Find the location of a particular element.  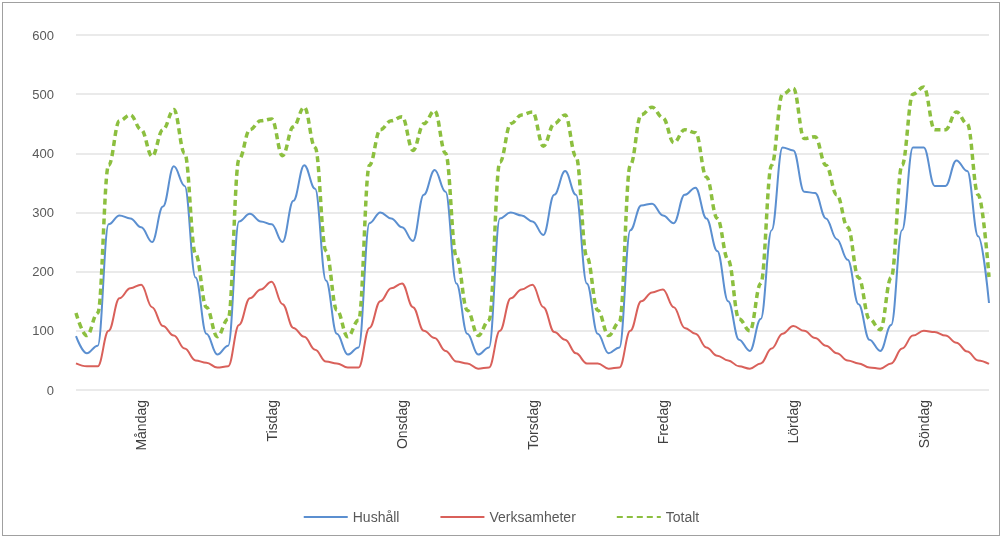

y-tick-label: 200 is located at coordinates (43, 272).